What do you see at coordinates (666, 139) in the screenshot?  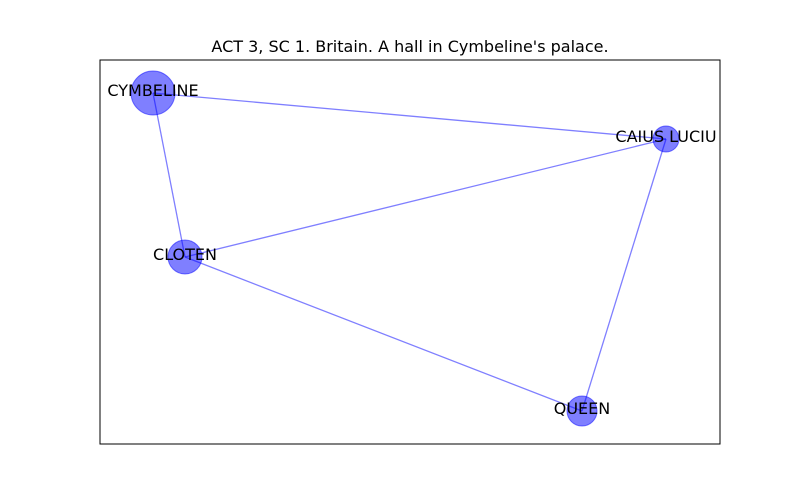 I see `node-caius` at bounding box center [666, 139].